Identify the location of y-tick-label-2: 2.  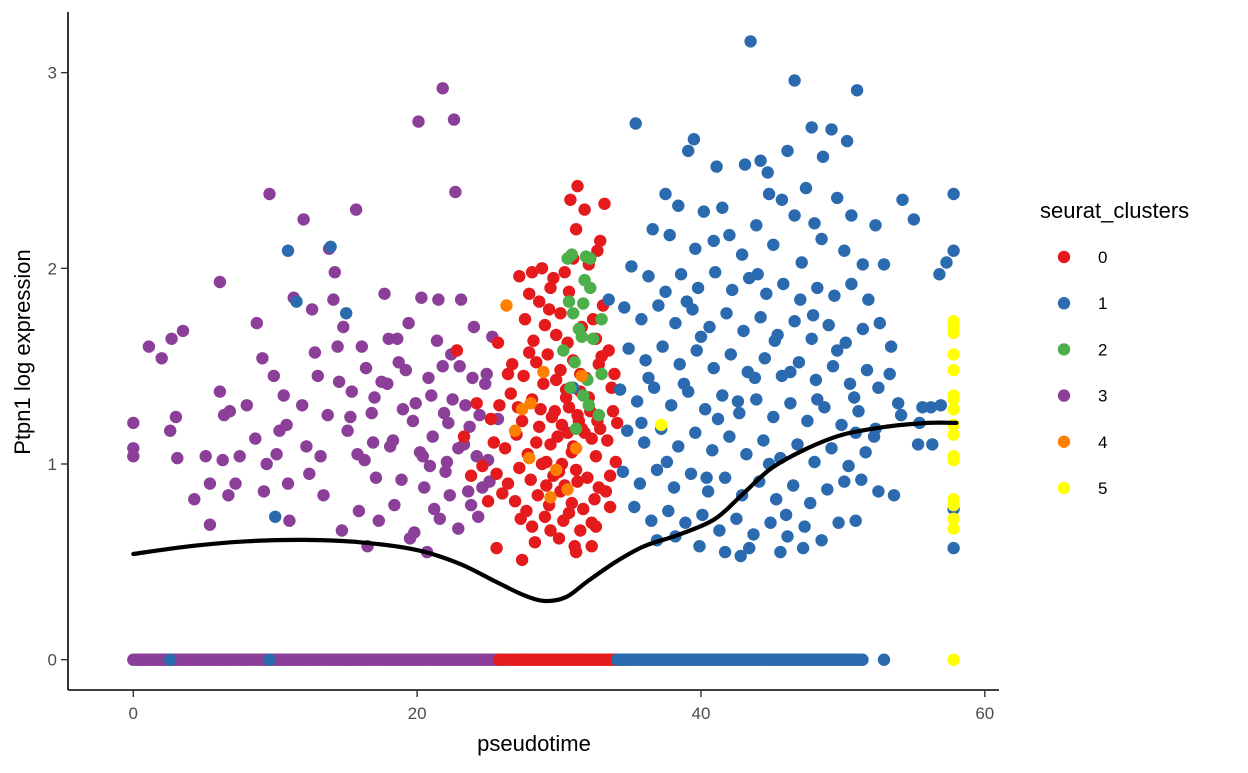
(52, 268).